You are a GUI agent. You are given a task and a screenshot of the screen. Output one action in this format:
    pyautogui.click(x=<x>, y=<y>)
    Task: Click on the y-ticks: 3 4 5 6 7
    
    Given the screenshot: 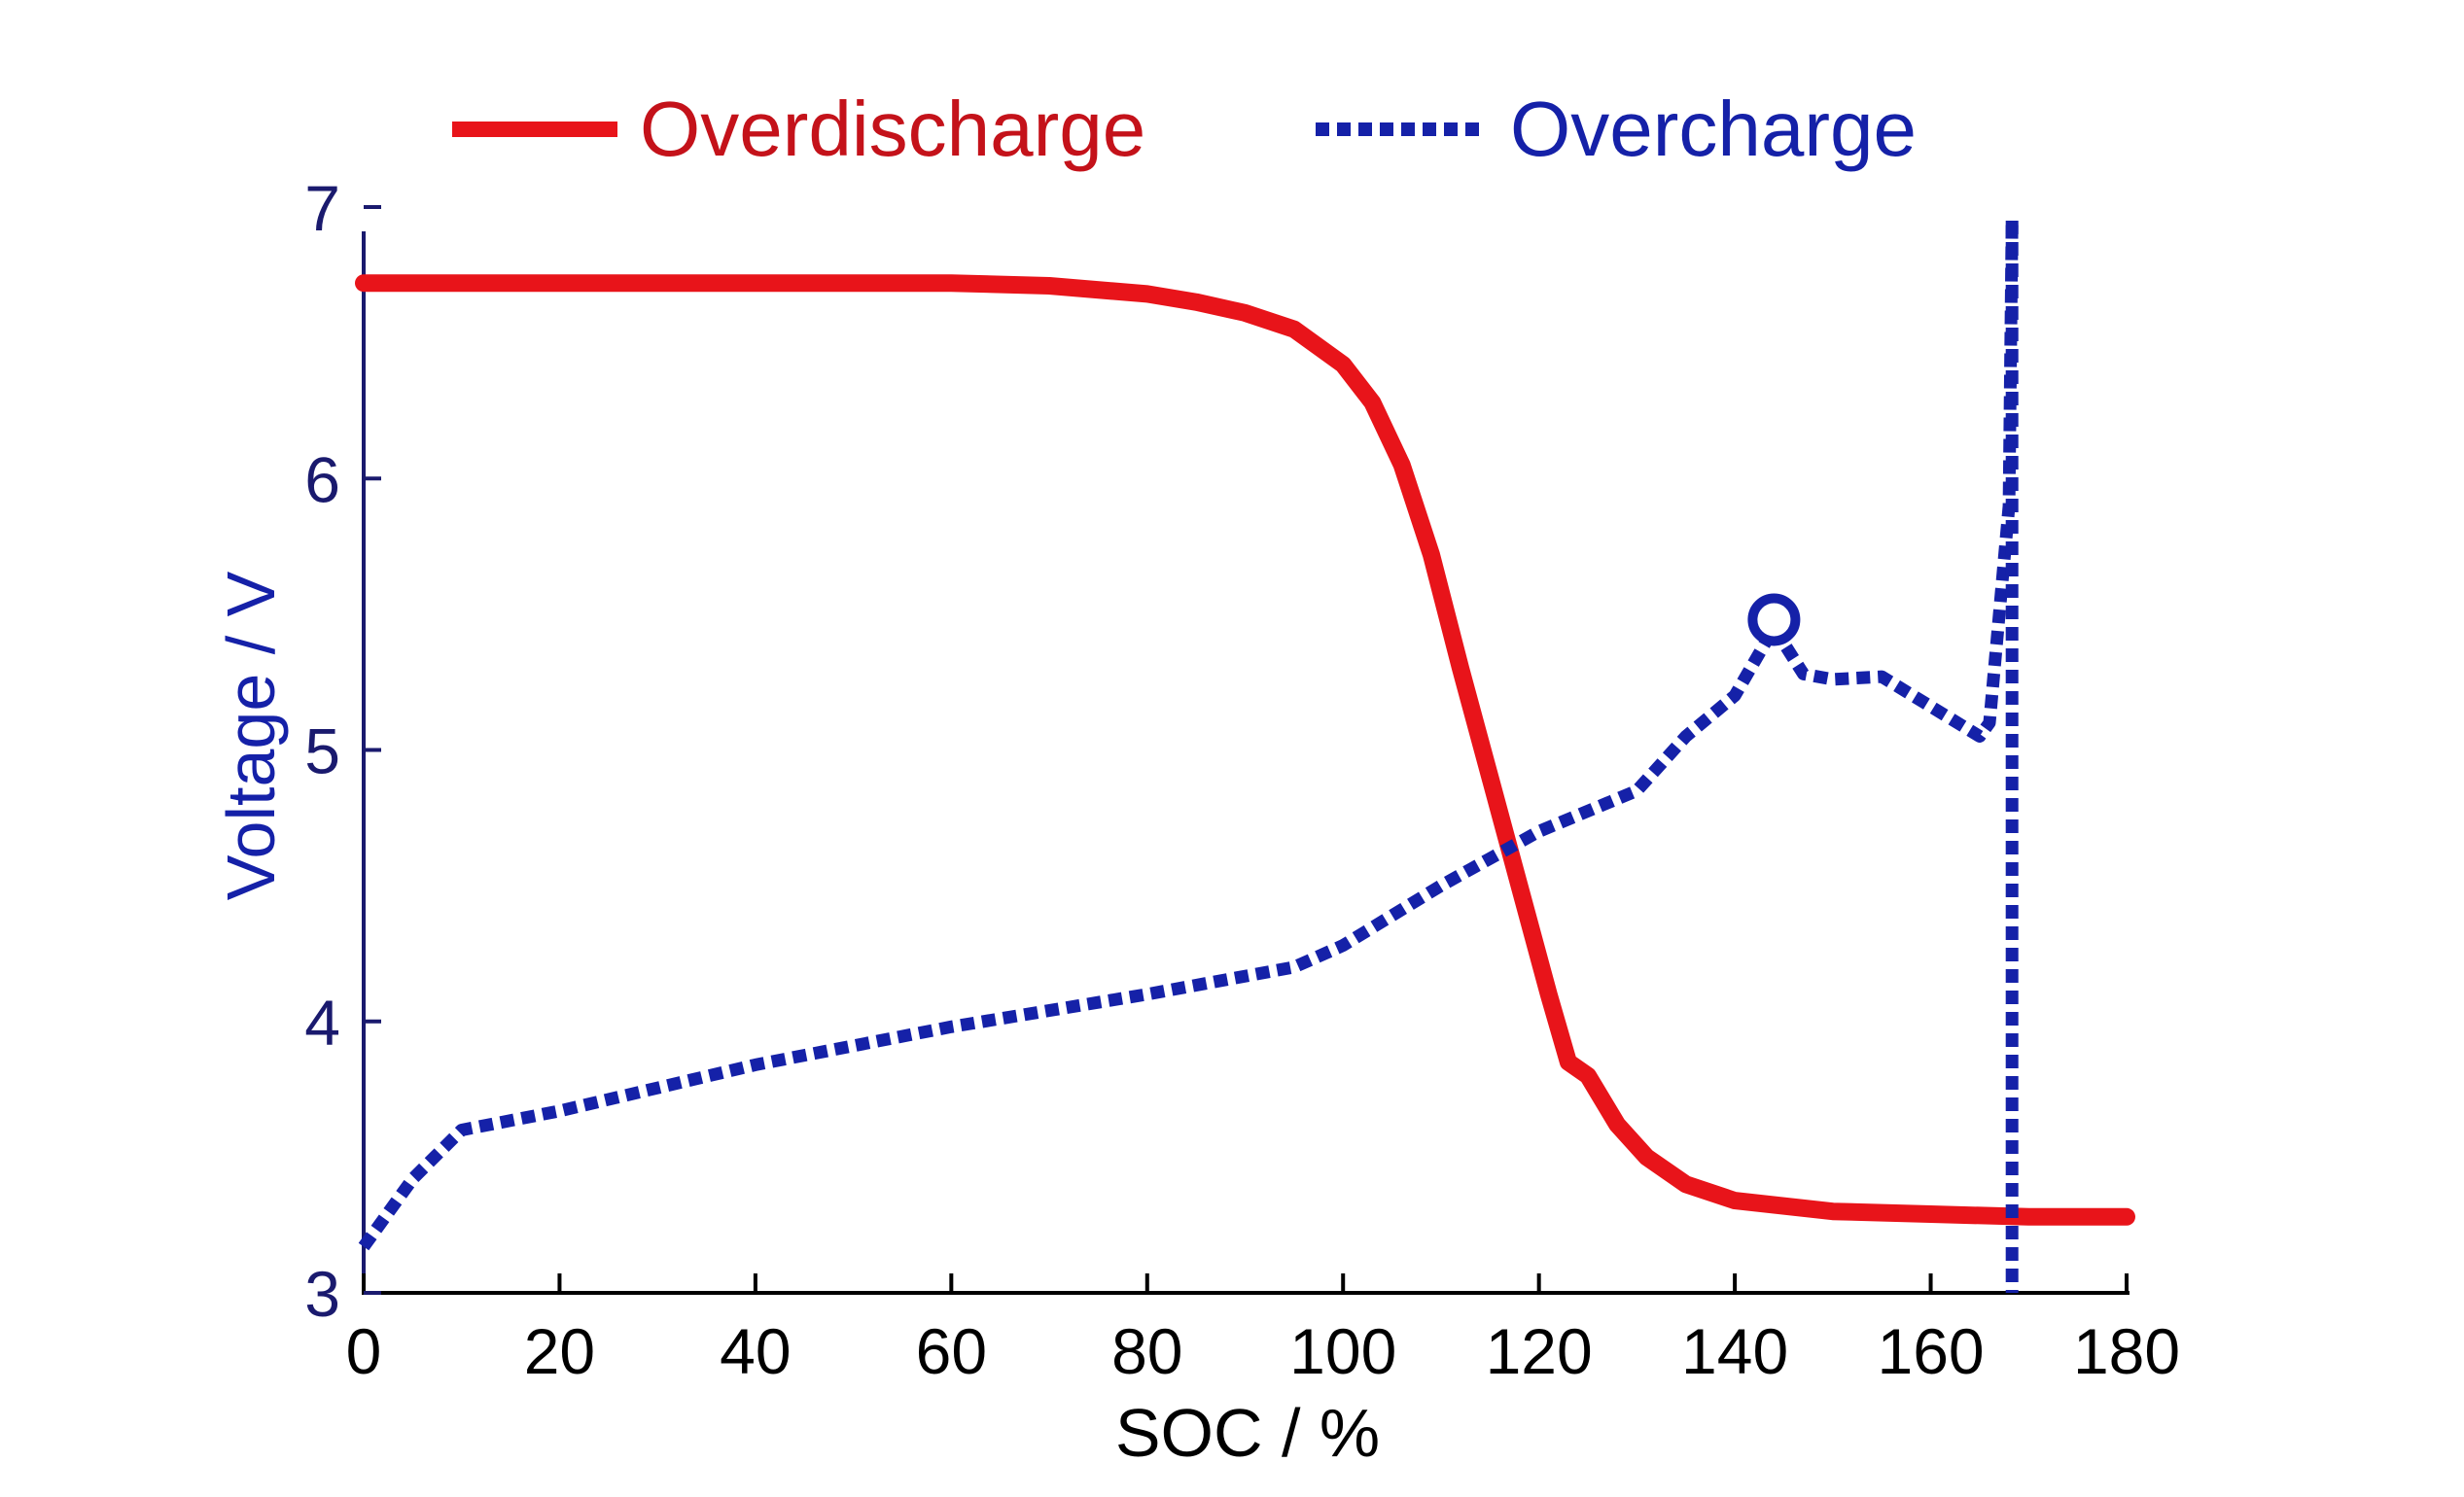 What is the action you would take?
    pyautogui.click(x=342, y=751)
    